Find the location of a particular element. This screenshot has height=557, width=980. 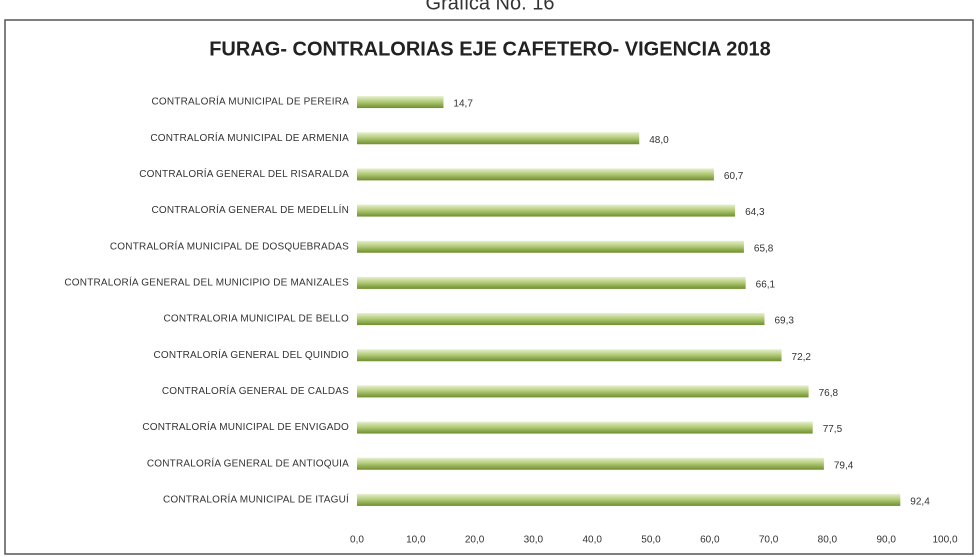

x-tick-label: 50,0 is located at coordinates (651, 540).